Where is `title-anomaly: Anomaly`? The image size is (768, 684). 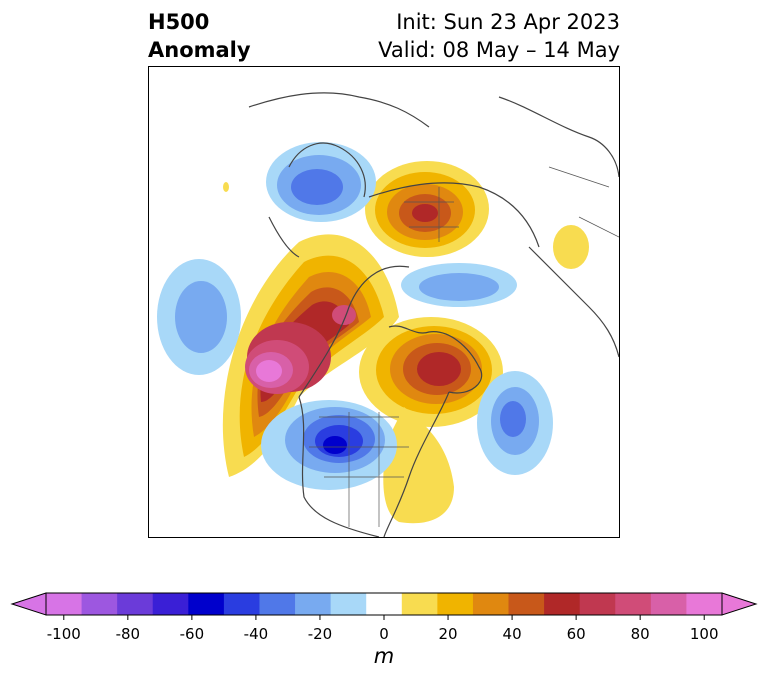 title-anomaly: Anomaly is located at coordinates (199, 50).